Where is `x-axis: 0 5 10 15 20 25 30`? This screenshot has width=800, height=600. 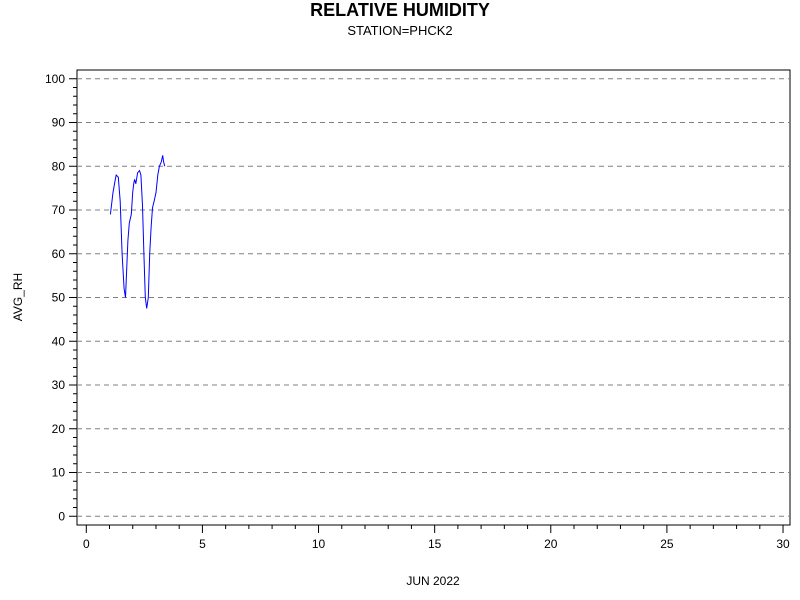
x-axis: 0 5 10 15 20 25 30 is located at coordinates (436, 538).